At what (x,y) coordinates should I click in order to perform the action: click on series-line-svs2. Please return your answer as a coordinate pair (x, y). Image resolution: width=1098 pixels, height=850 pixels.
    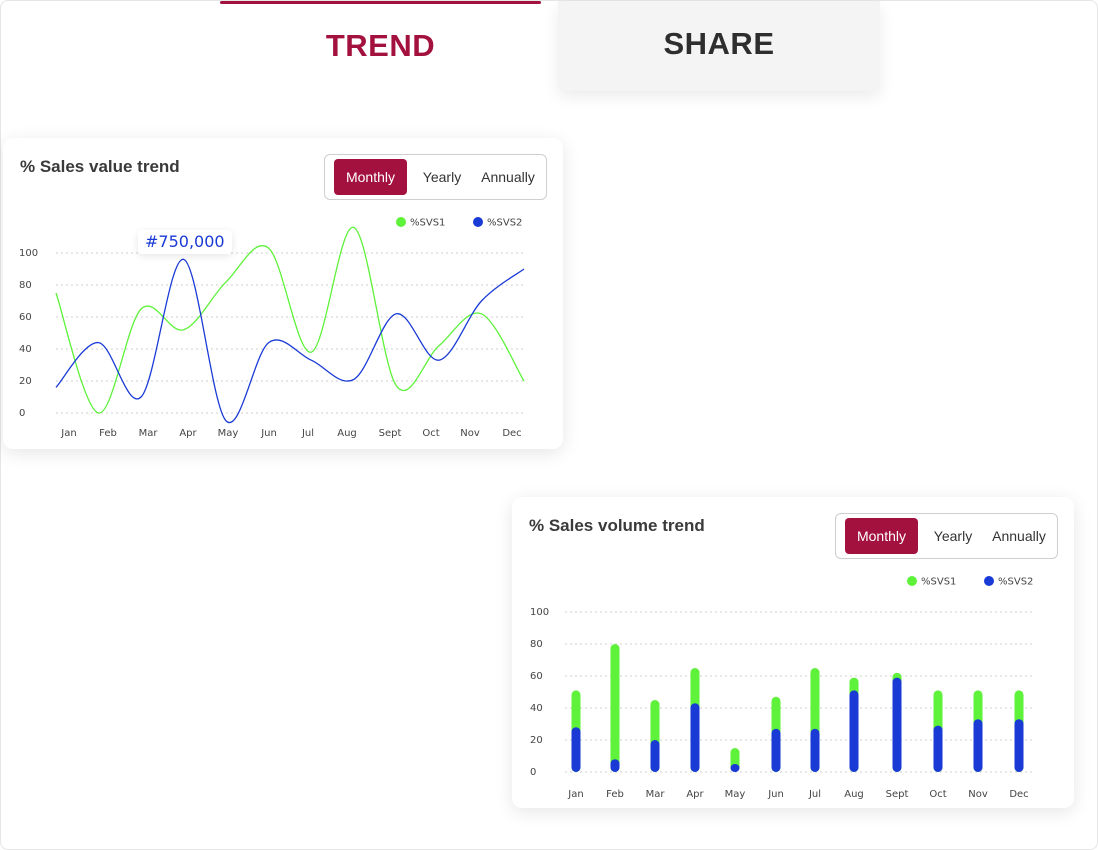
    Looking at the image, I should click on (290, 341).